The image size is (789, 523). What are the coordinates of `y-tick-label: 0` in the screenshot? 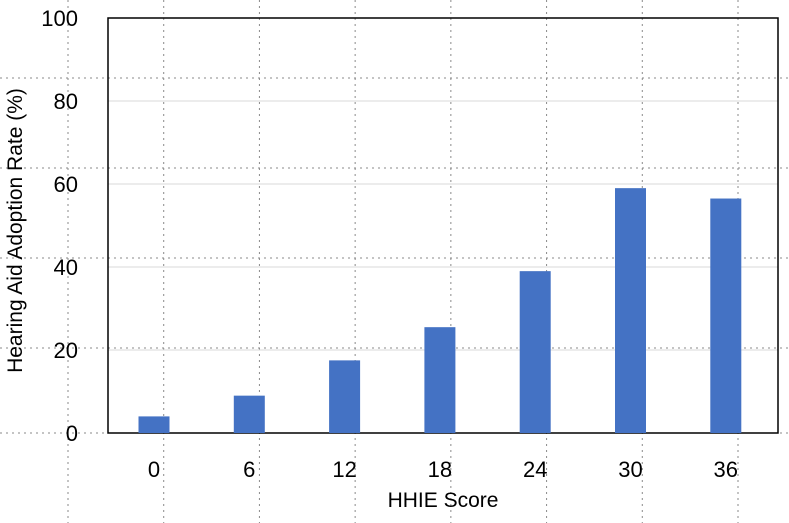 It's located at (72, 433).